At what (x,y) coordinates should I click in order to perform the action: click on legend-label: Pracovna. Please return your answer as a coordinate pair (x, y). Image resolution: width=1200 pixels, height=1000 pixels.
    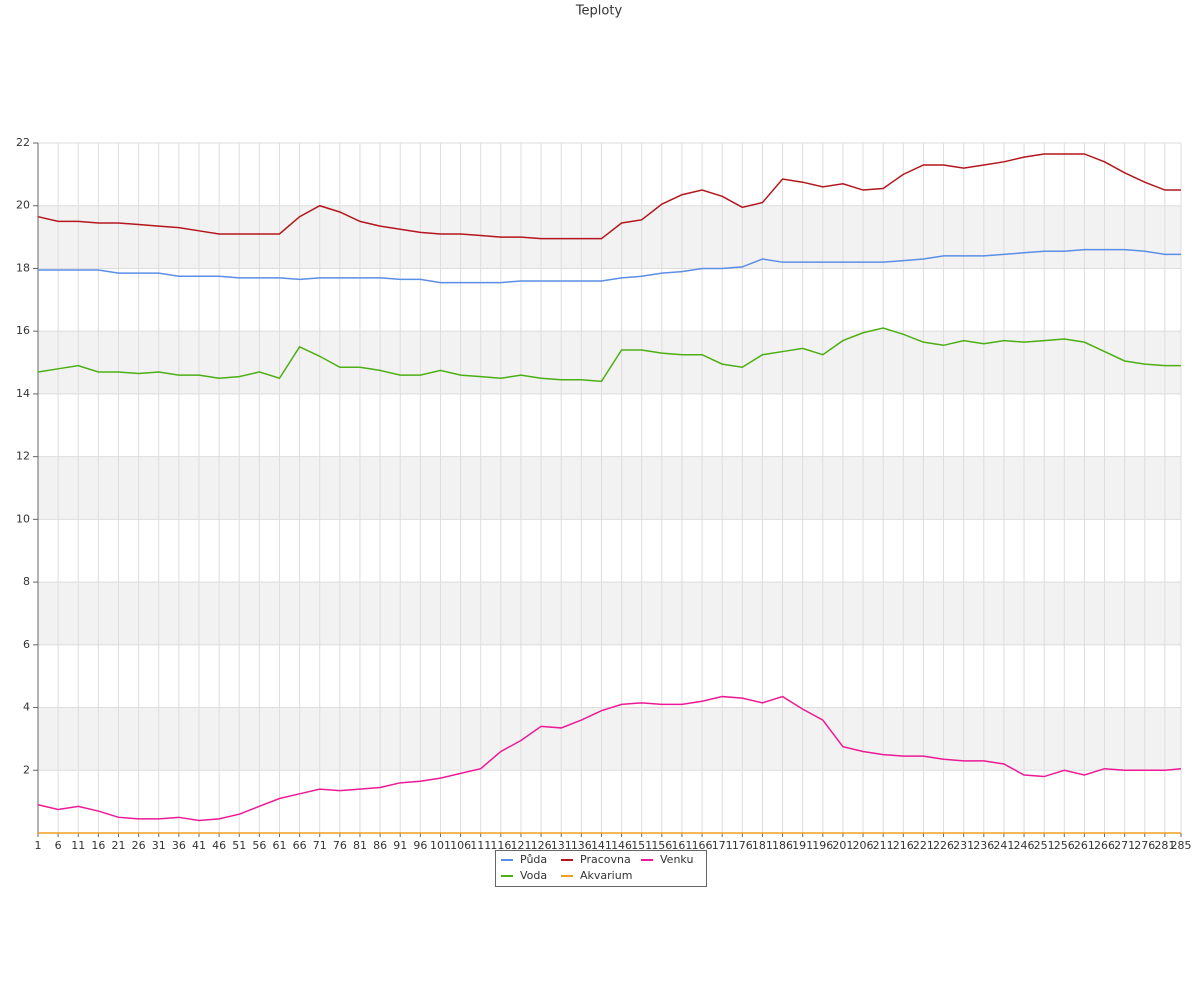
    Looking at the image, I should click on (605, 859).